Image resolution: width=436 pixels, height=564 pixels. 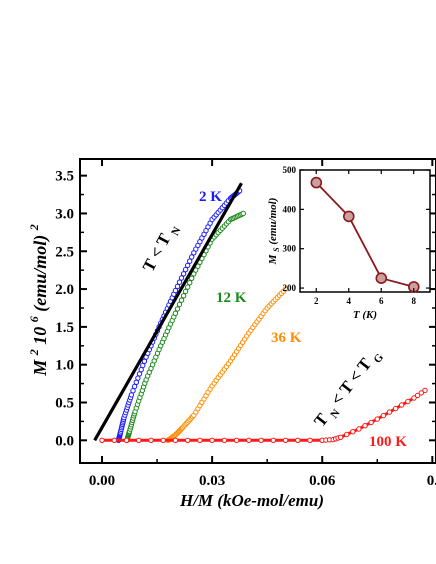 I want to click on inset-series-line, so click(x=365, y=234).